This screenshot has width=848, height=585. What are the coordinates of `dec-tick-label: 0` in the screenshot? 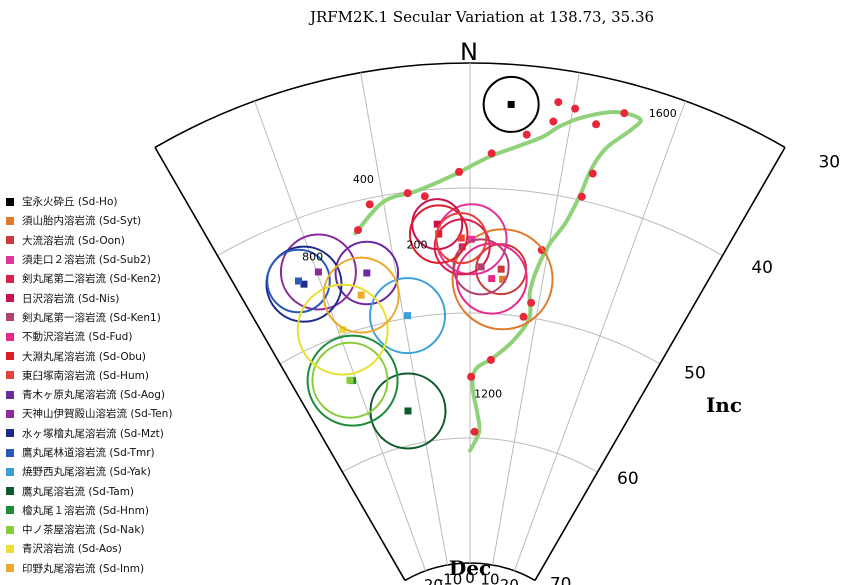 It's located at (470, 577).